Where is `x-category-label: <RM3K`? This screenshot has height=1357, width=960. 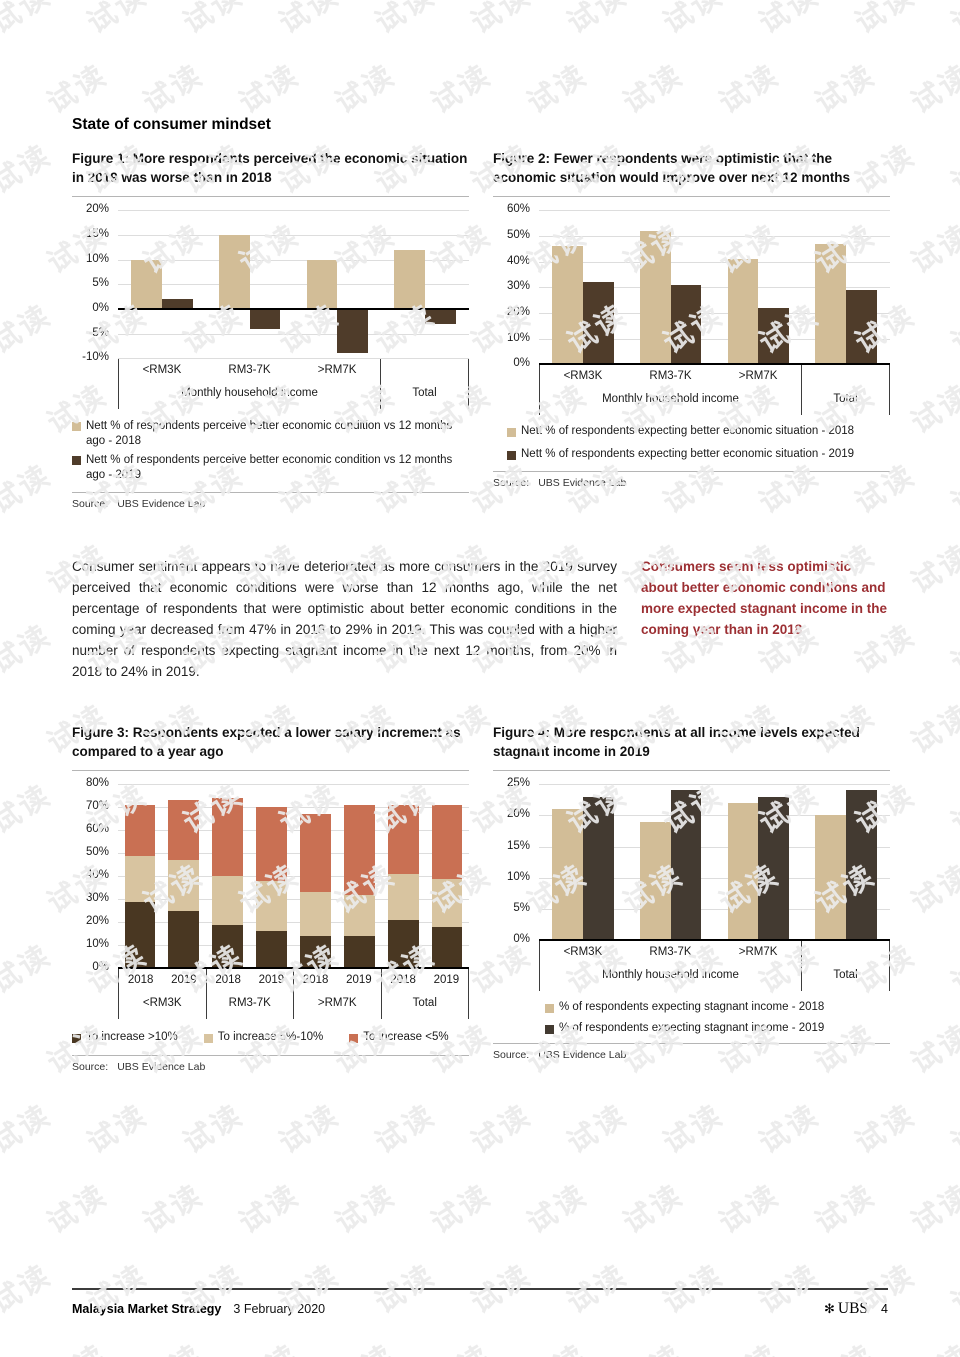 x-category-label: <RM3K is located at coordinates (583, 952).